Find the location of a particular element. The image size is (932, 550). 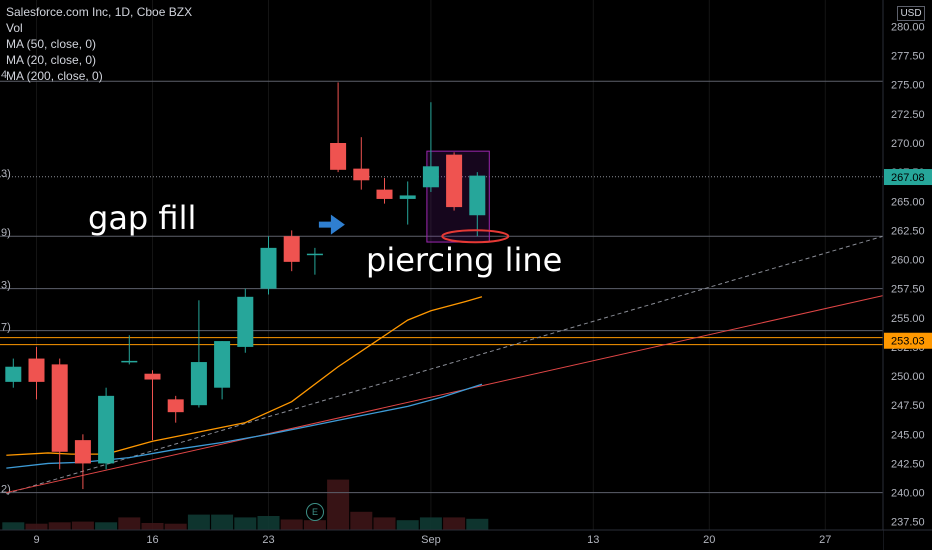

price-badge-label: 253.03 is located at coordinates (908, 342).